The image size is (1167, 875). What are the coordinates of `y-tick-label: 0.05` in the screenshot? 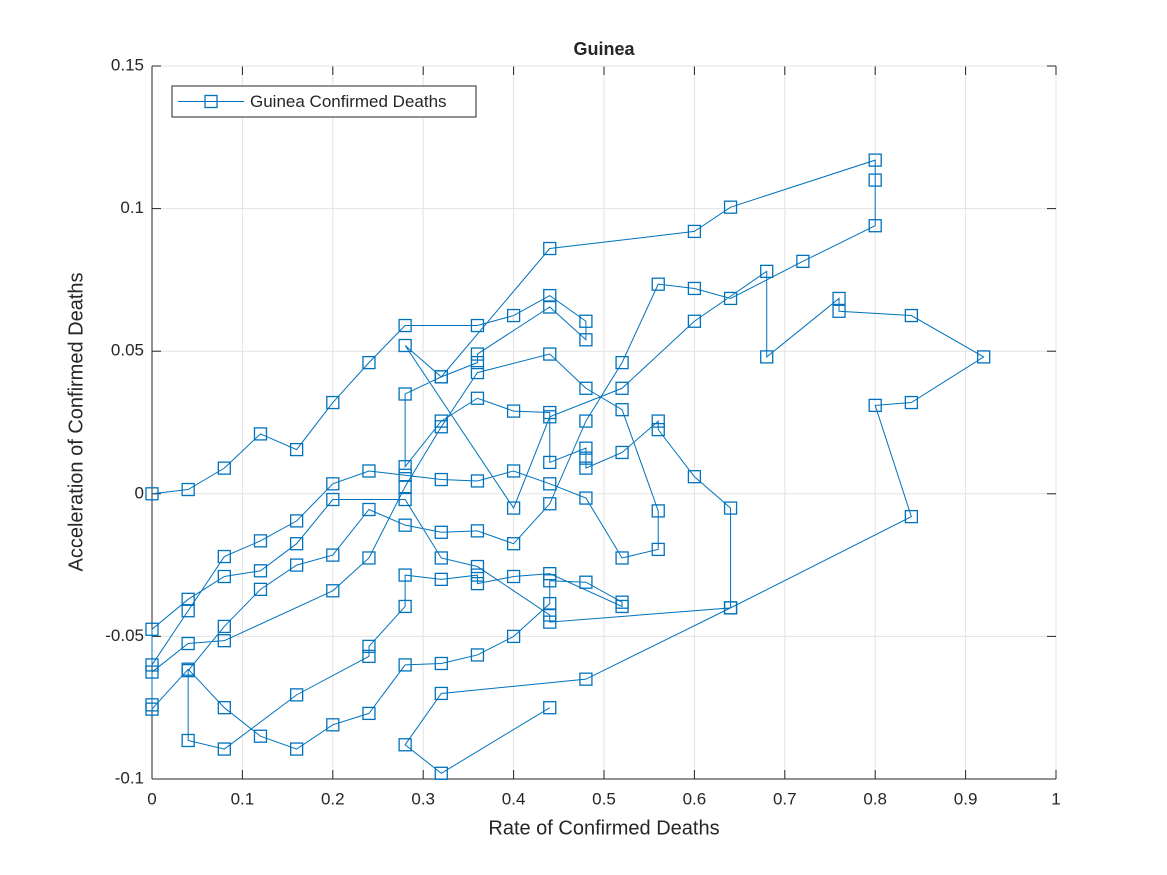 It's located at (127, 350).